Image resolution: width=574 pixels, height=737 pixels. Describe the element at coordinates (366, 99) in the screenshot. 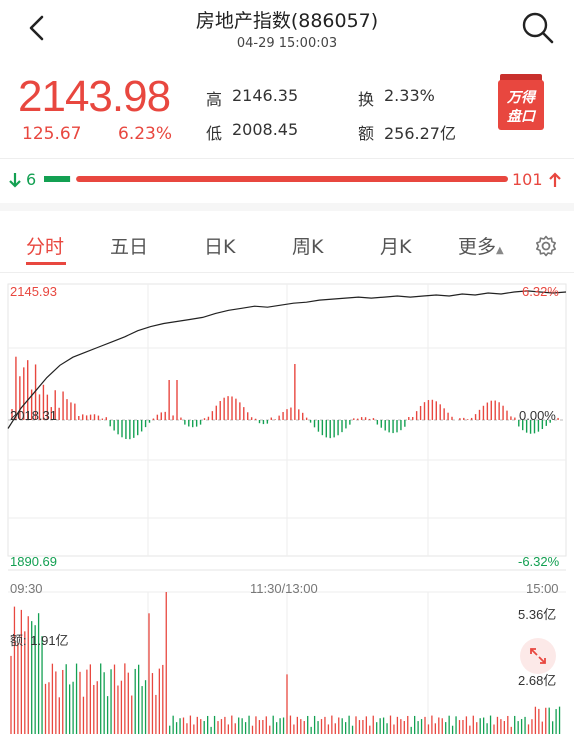

I see `turnover-label: 换` at that location.